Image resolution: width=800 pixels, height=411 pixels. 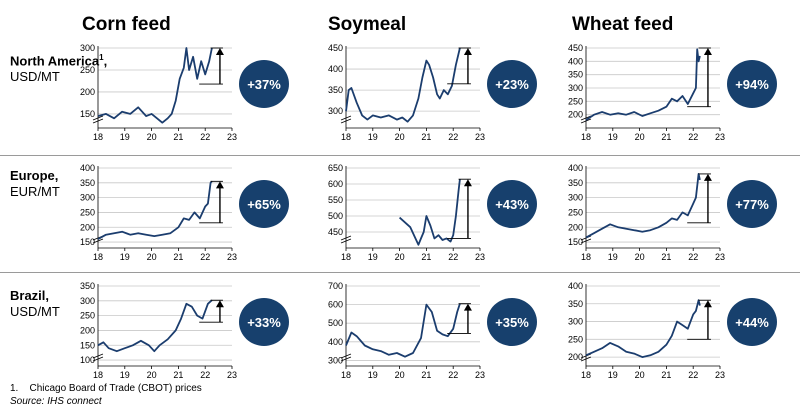 I want to click on change-badge: +33%, so click(x=264, y=322).